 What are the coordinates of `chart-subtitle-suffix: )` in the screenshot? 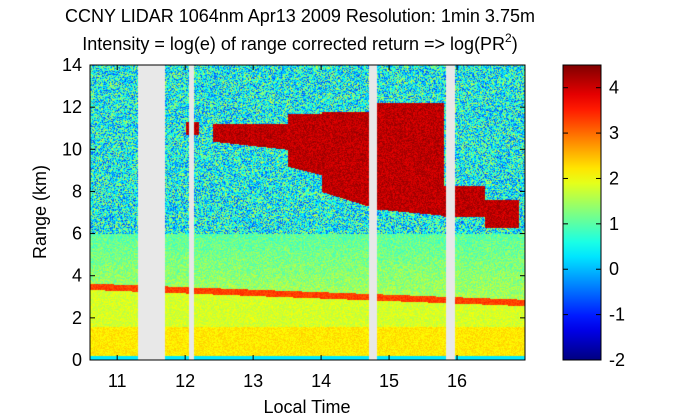 It's located at (515, 44).